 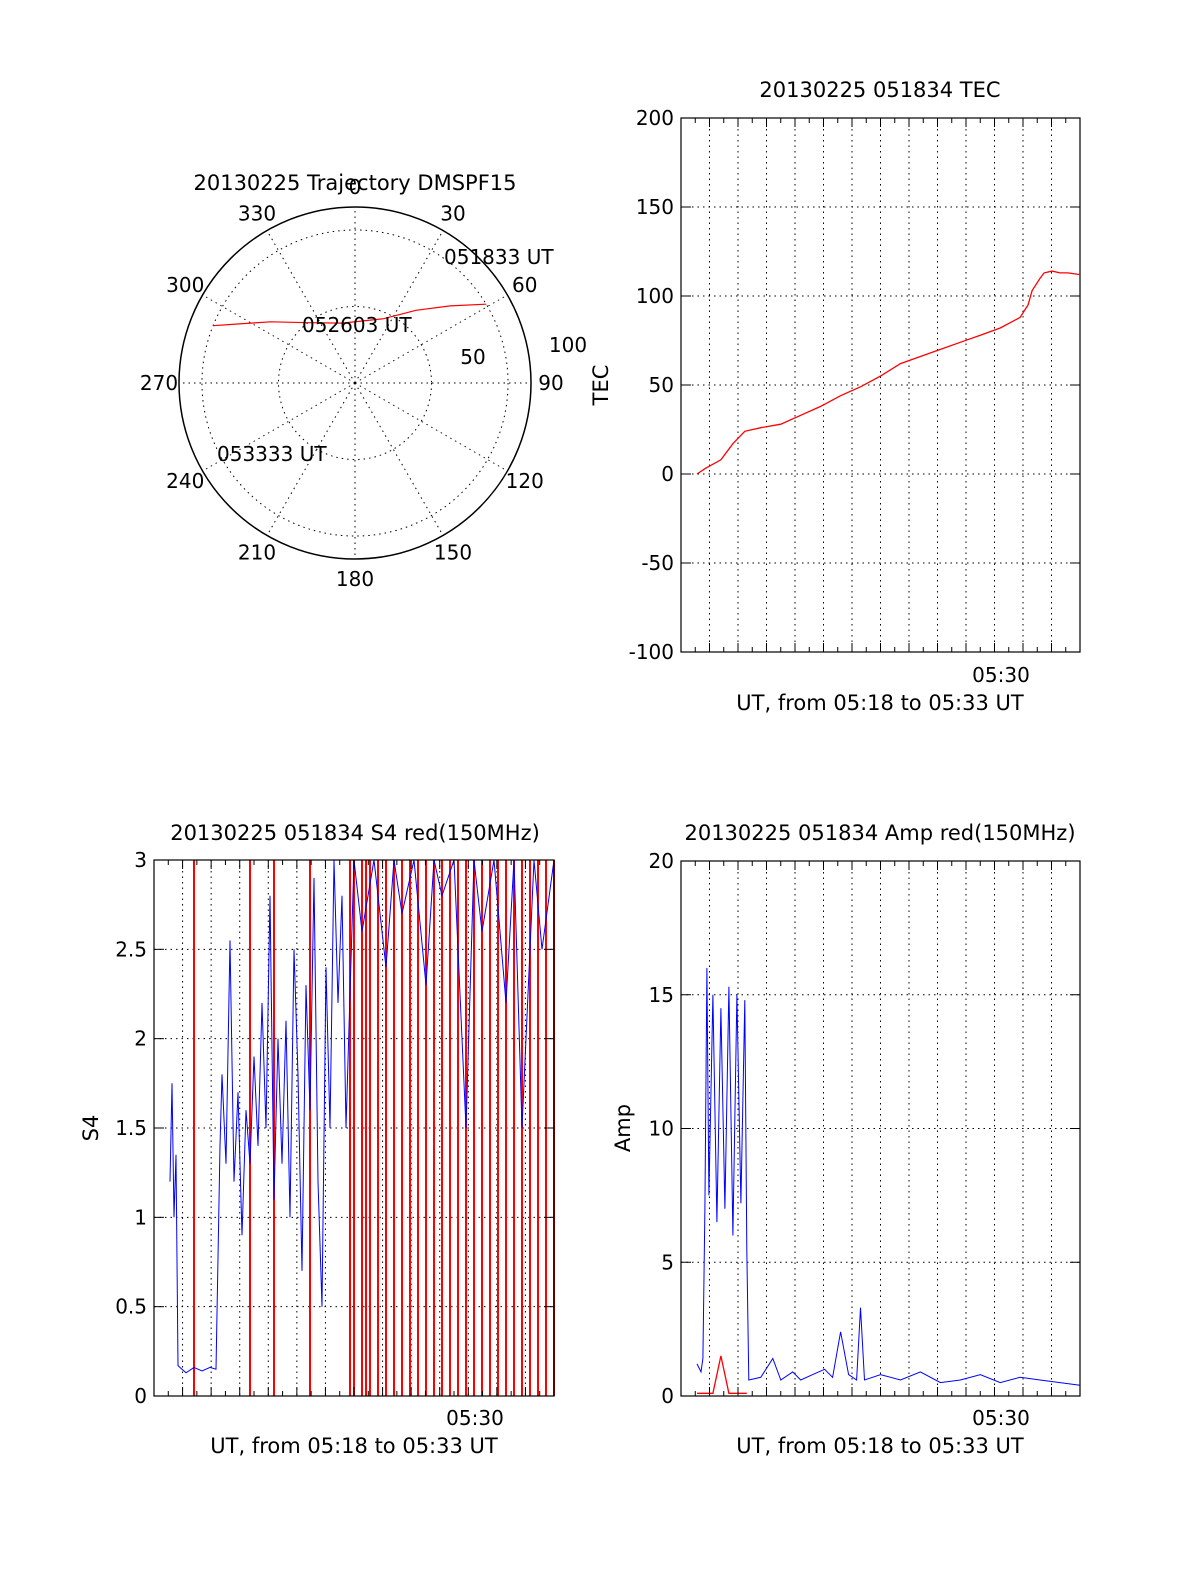 I want to click on azimuth-tick-label: 270, so click(x=159, y=383).